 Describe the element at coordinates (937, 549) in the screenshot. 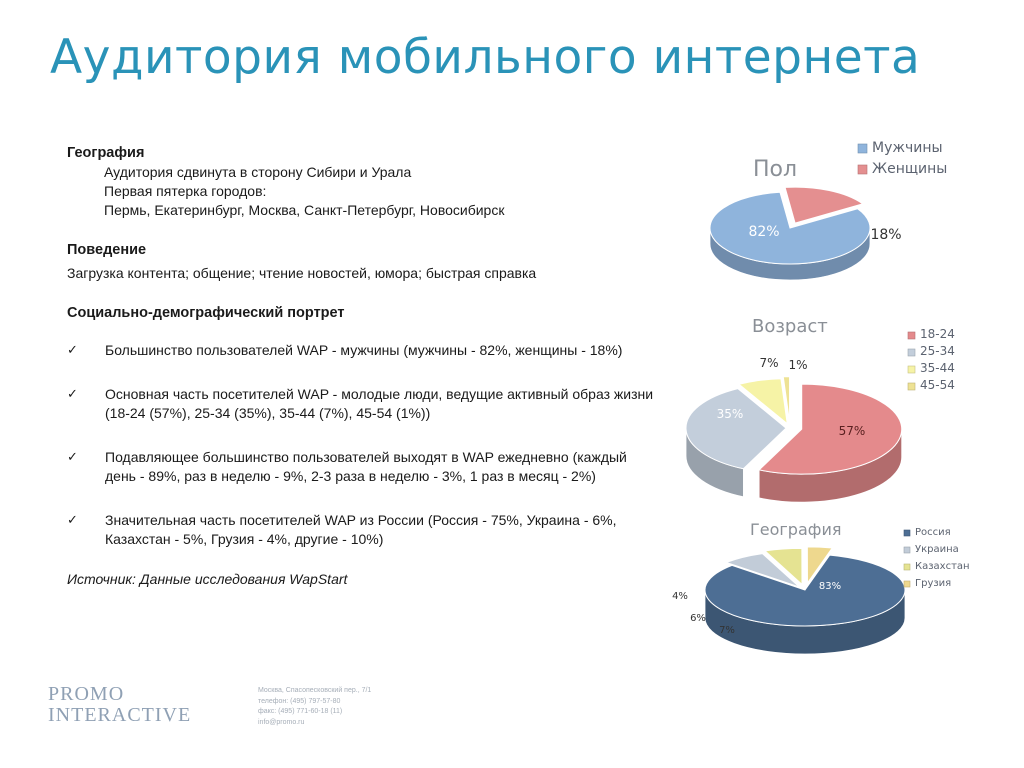

I see `legend-label: Украина` at that location.